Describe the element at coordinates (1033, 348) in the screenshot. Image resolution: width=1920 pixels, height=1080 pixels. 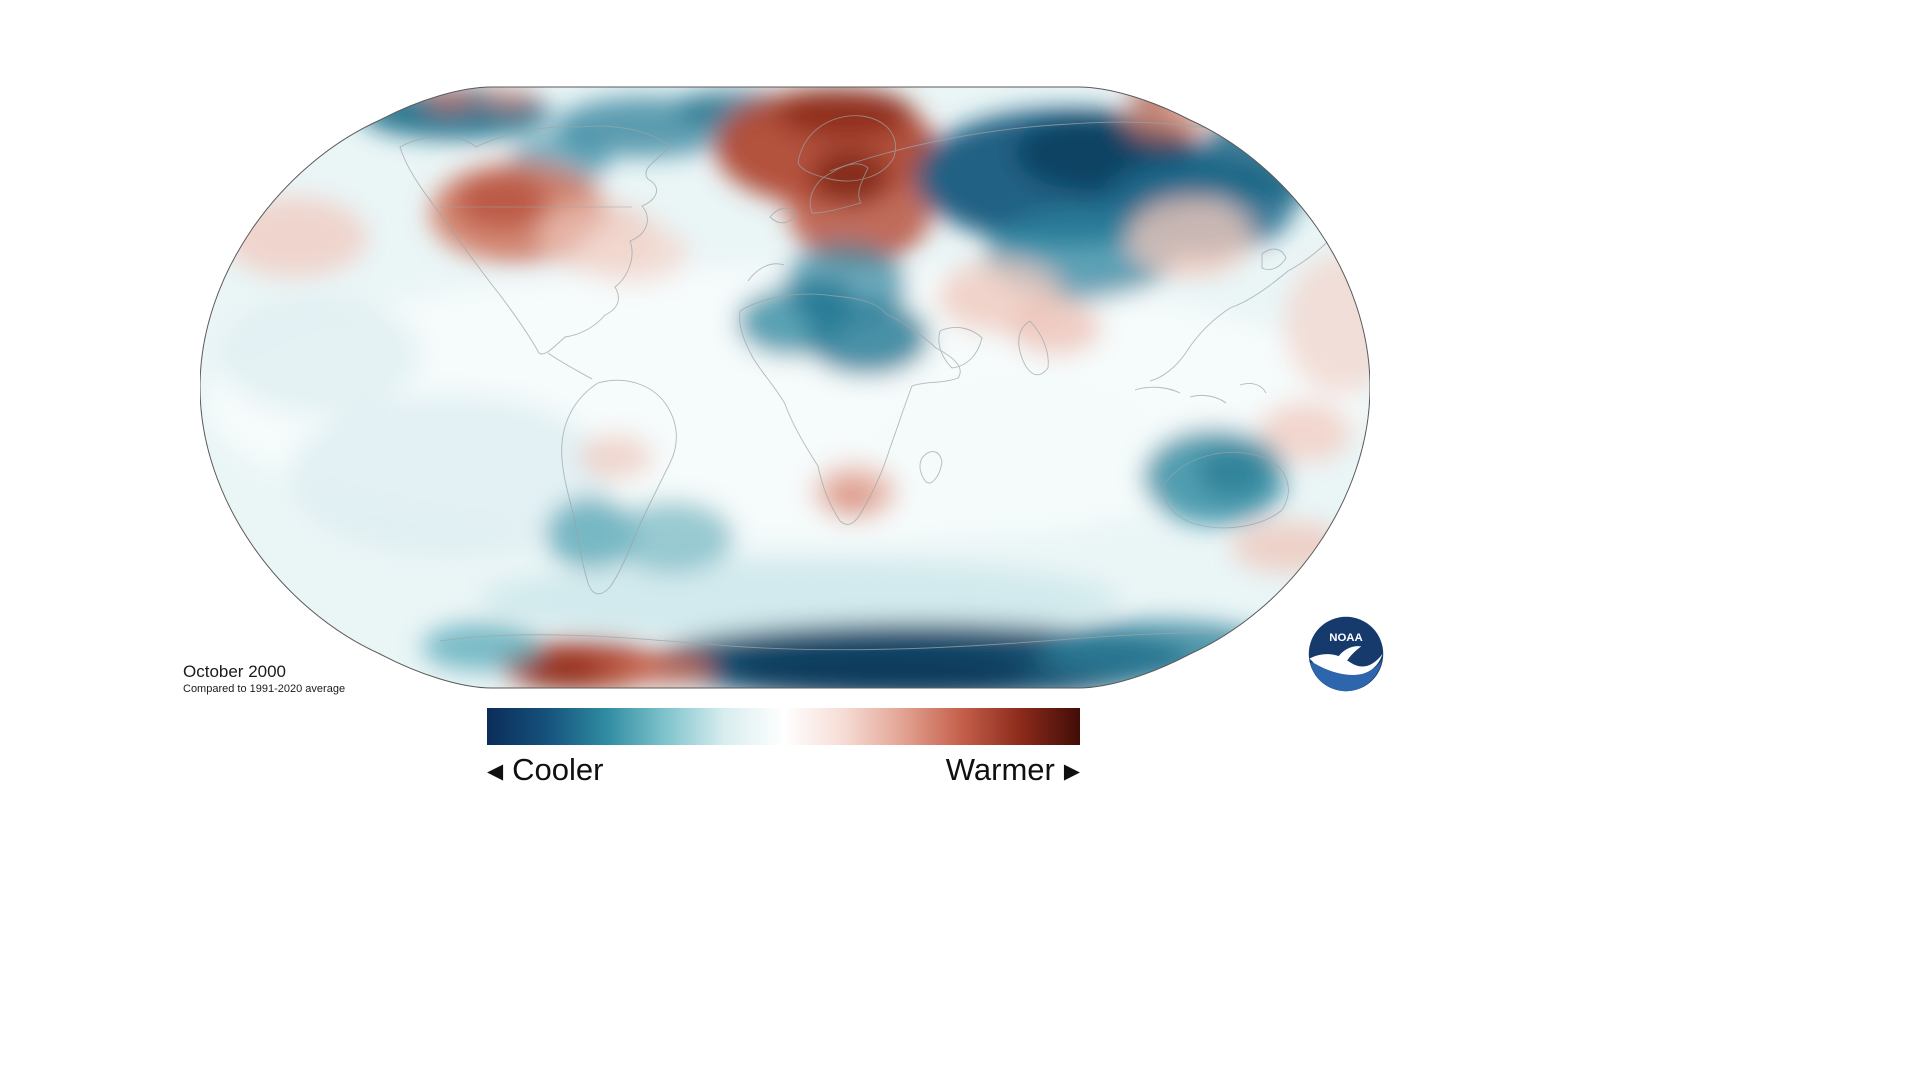
I see `coastline-india` at that location.